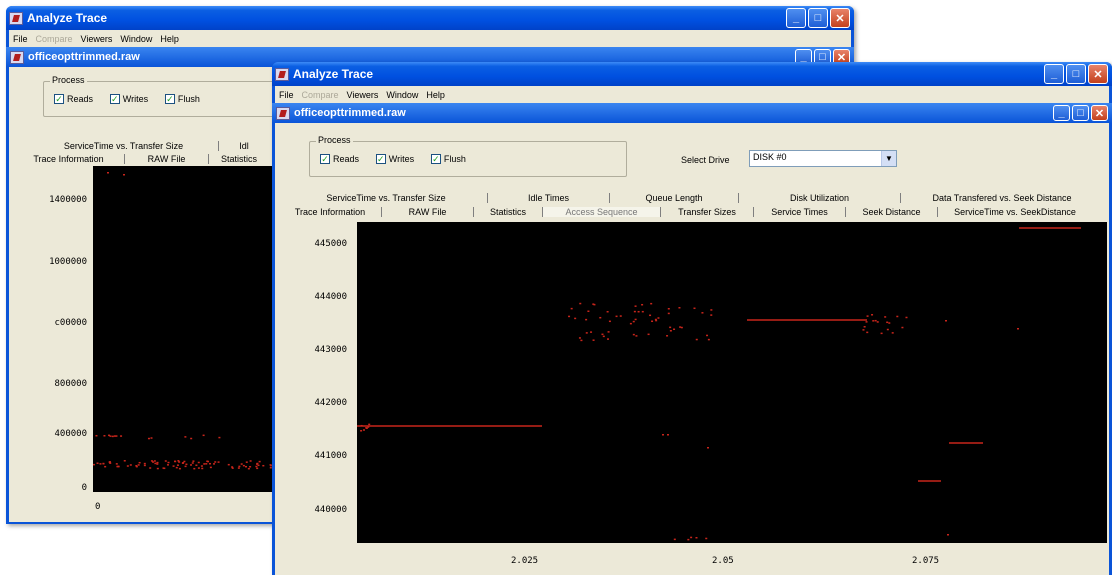  I want to click on document-titlebar: officeopttrimmed.raw _ □ ✕, so click(692, 113).